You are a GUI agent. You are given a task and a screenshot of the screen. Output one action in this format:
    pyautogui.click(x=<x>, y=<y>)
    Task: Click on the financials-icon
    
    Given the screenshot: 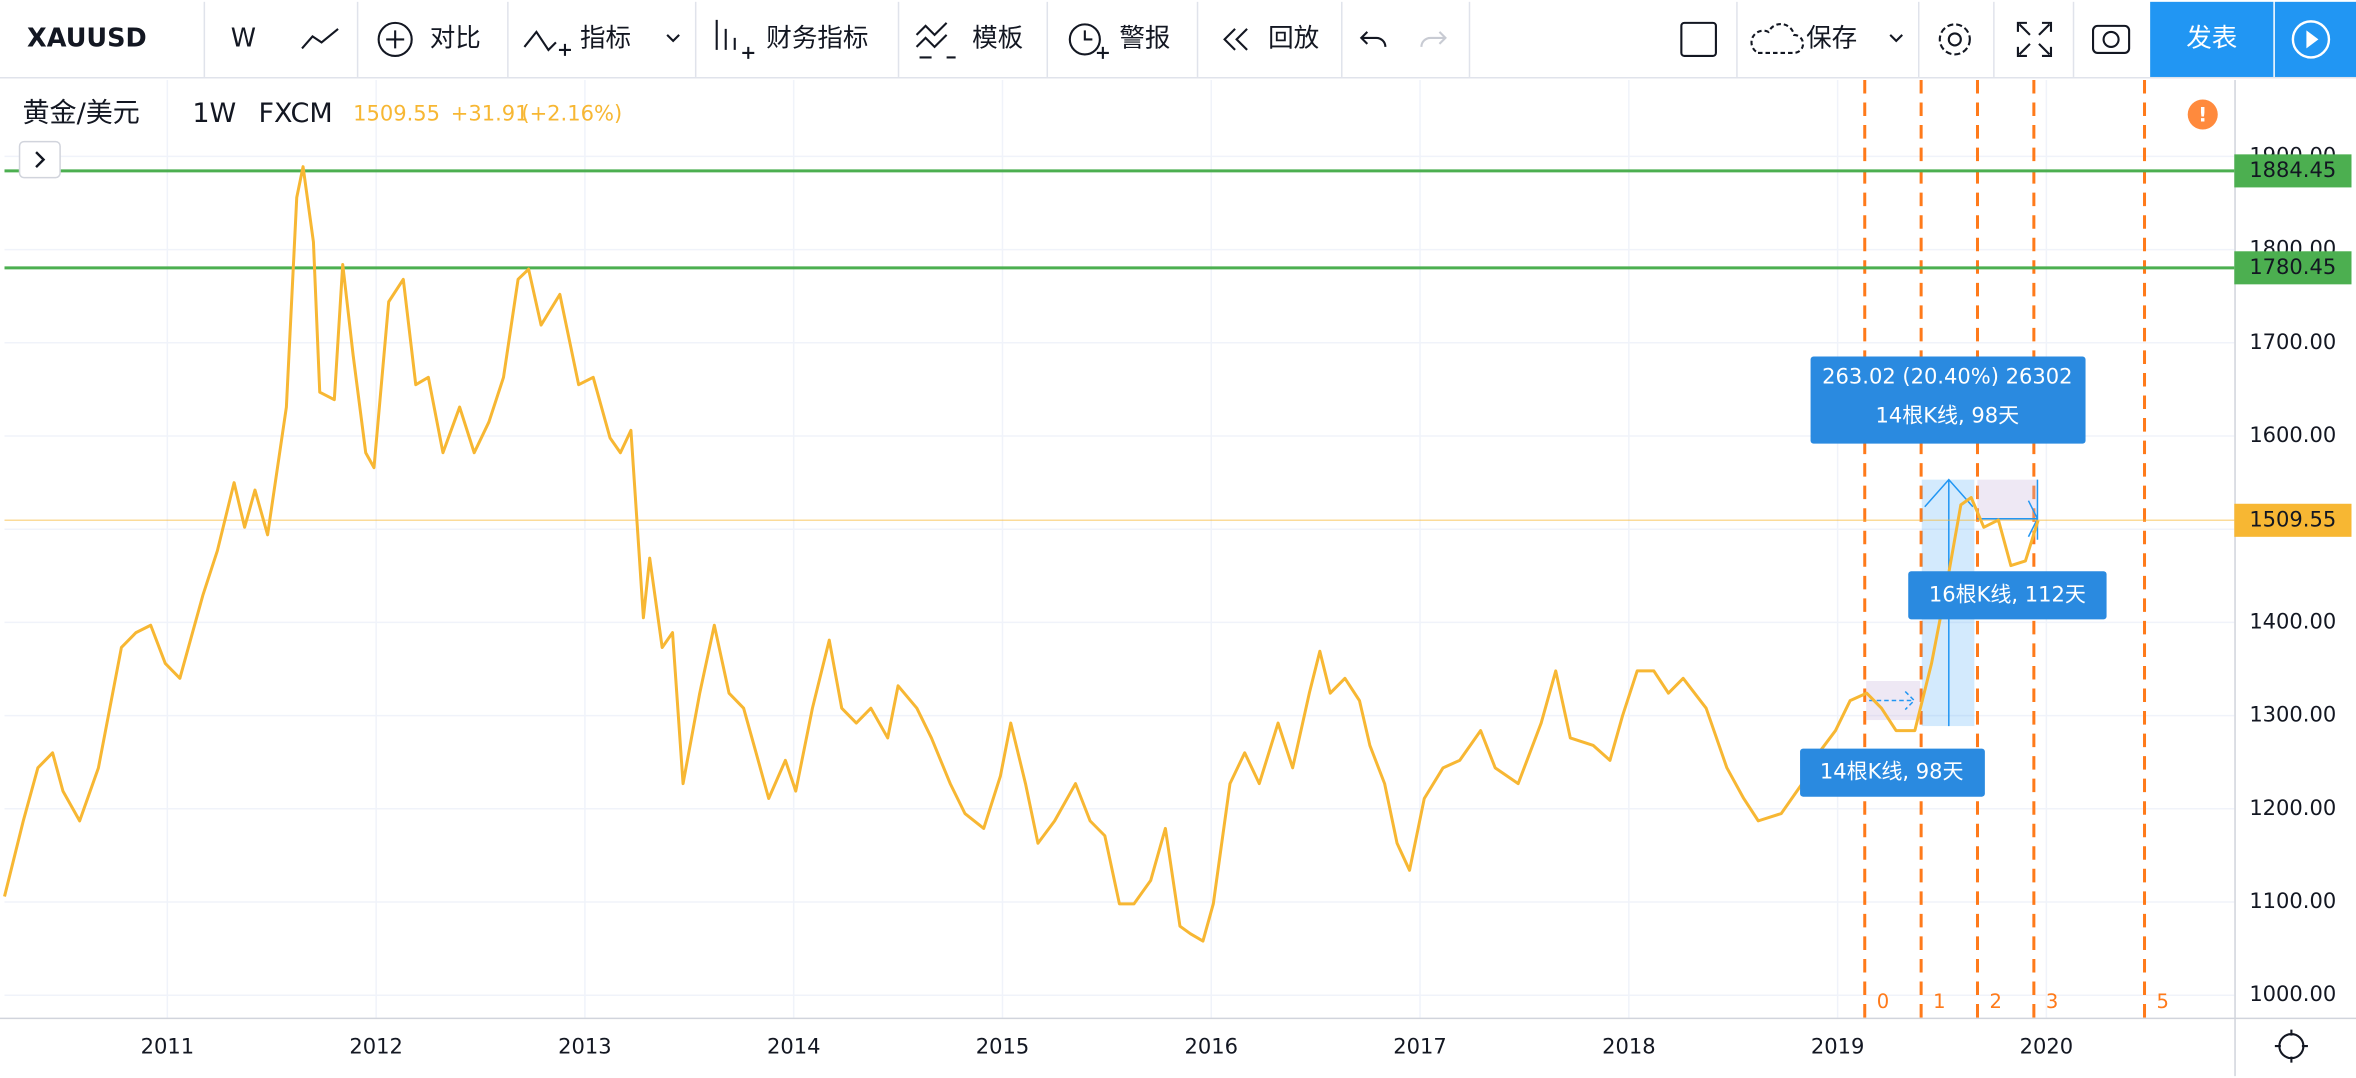 What is the action you would take?
    pyautogui.click(x=735, y=39)
    